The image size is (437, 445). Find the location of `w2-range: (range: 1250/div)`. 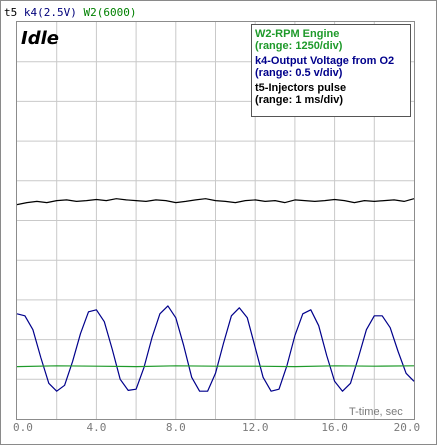

w2-range: (range: 1250/div) is located at coordinates (299, 46).